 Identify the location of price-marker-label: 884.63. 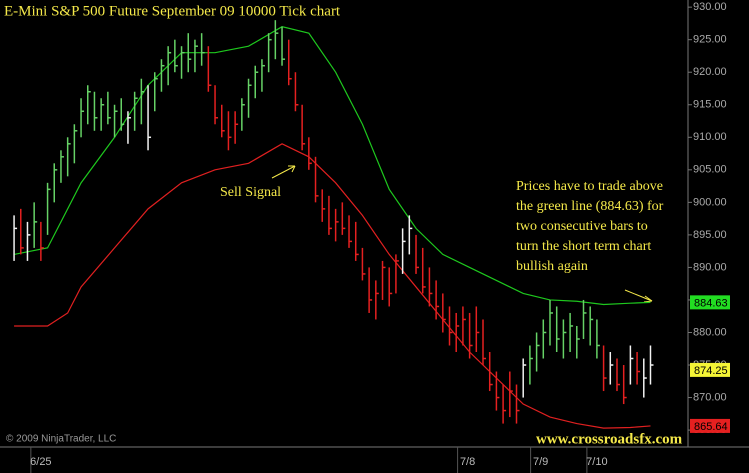
(711, 303).